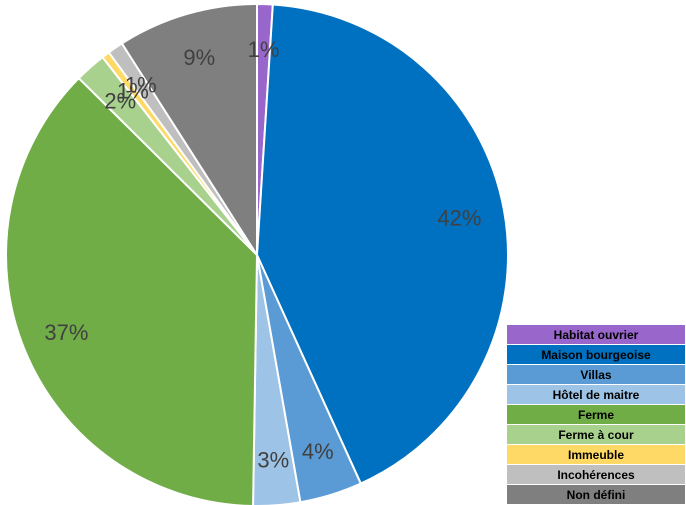 This screenshot has width=686, height=505. Describe the element at coordinates (596, 335) in the screenshot. I see `legend-item-habitat-ouvrier: Habitat ouvrier` at that location.